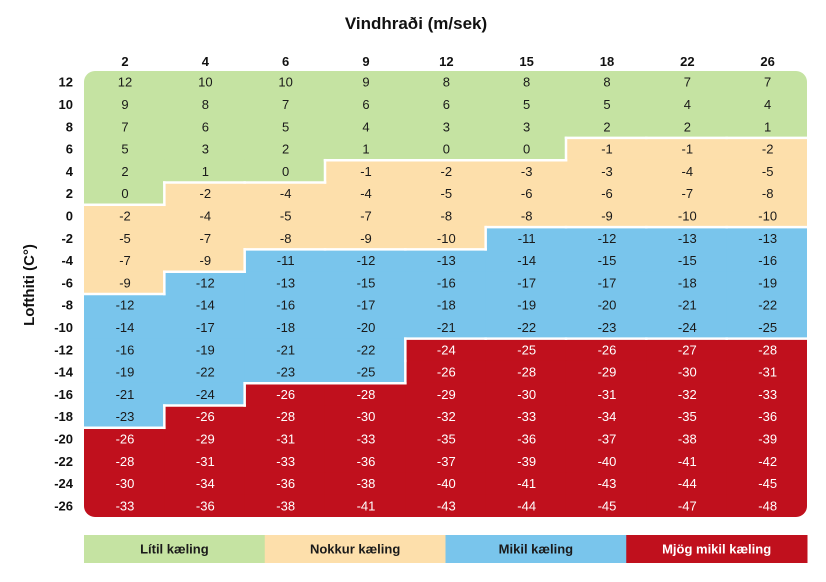  What do you see at coordinates (365, 149) in the screenshot?
I see `heatmap-cell-value: 1` at bounding box center [365, 149].